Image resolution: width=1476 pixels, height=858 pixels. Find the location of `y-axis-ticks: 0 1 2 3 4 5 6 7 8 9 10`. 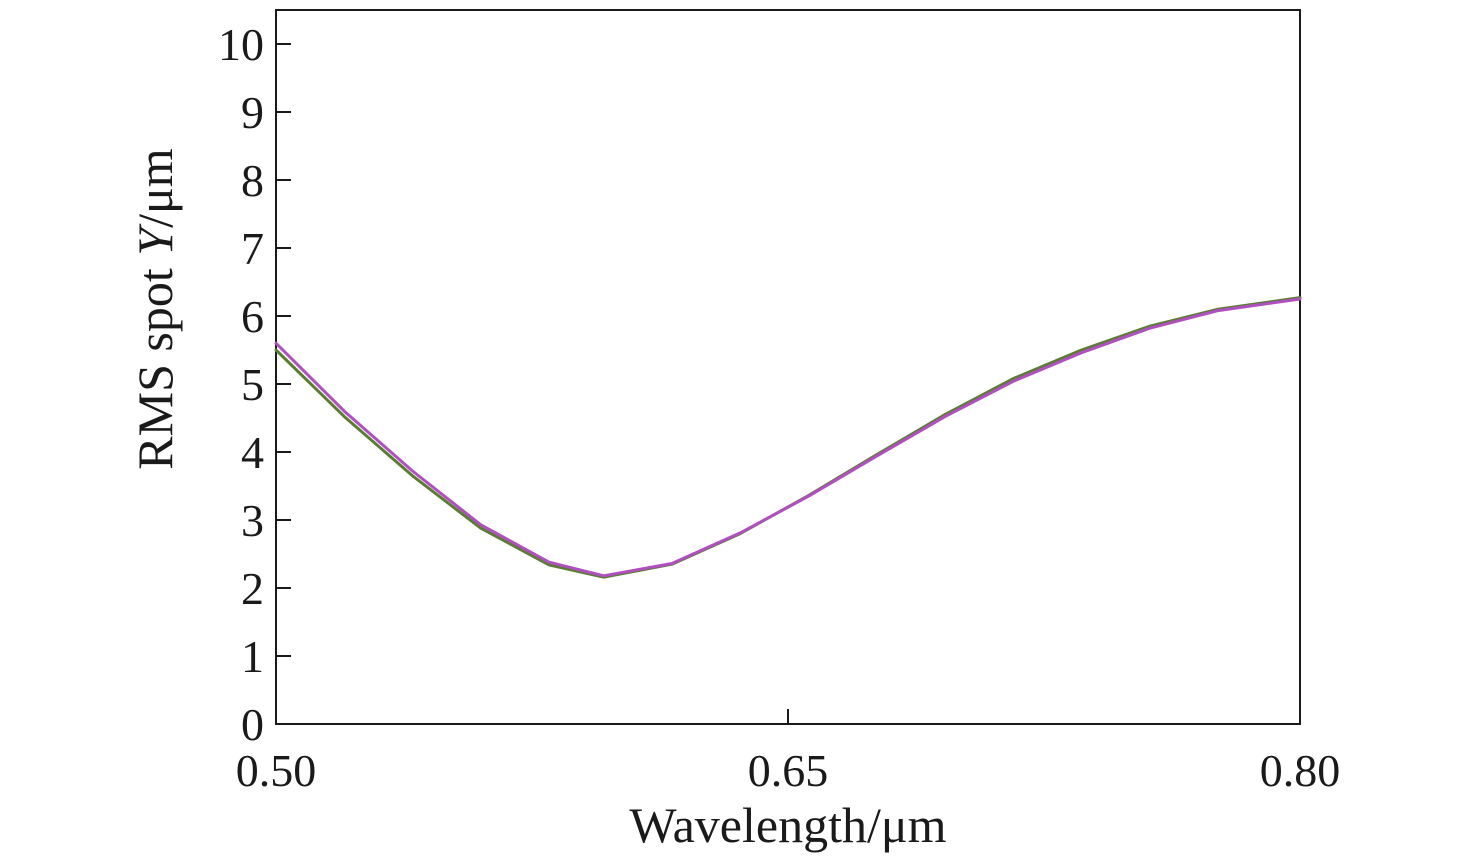

y-axis-ticks: 0 1 2 3 4 5 6 7 8 9 10 is located at coordinates (254, 384).